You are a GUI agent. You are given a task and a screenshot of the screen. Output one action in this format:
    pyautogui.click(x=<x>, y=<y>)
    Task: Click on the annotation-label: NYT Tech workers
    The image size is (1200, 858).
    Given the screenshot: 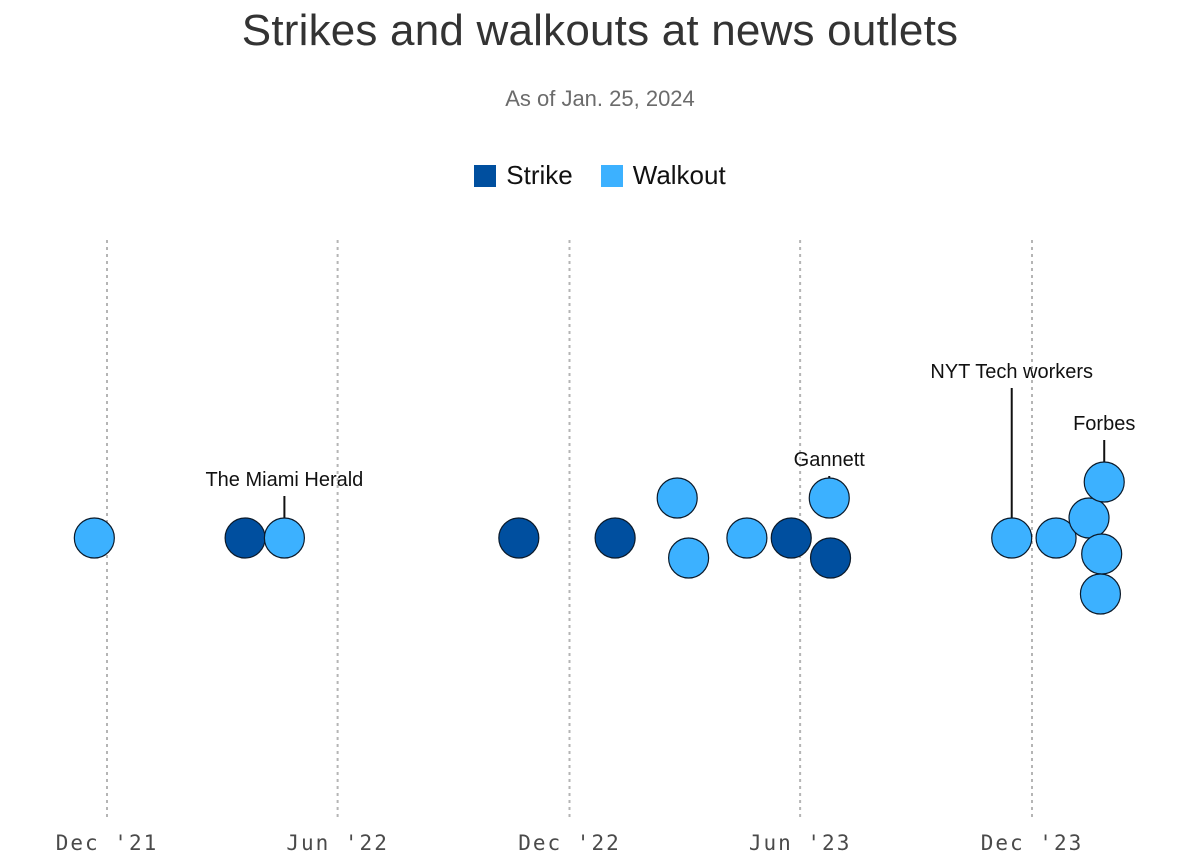 What is the action you would take?
    pyautogui.click(x=1011, y=372)
    